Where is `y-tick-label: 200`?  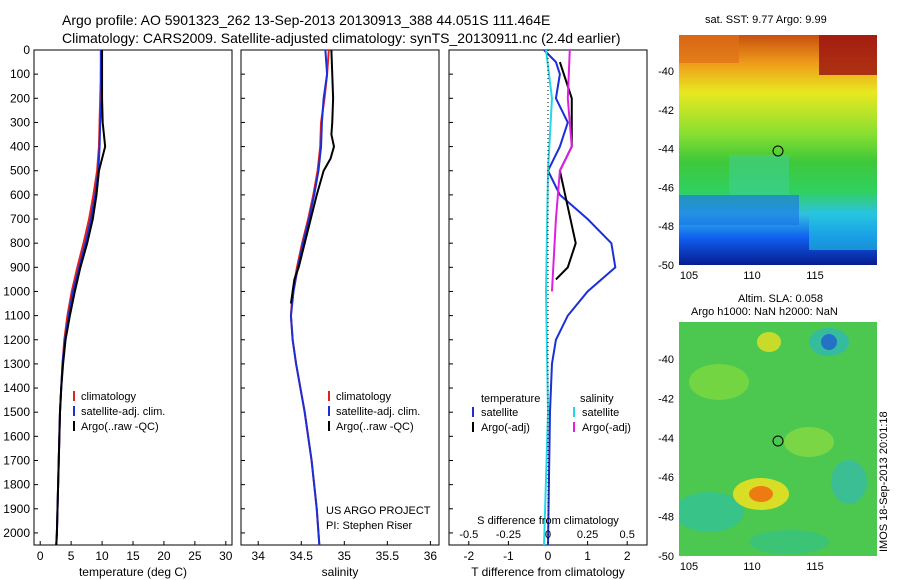
y-tick-label: 200 is located at coordinates (20, 98).